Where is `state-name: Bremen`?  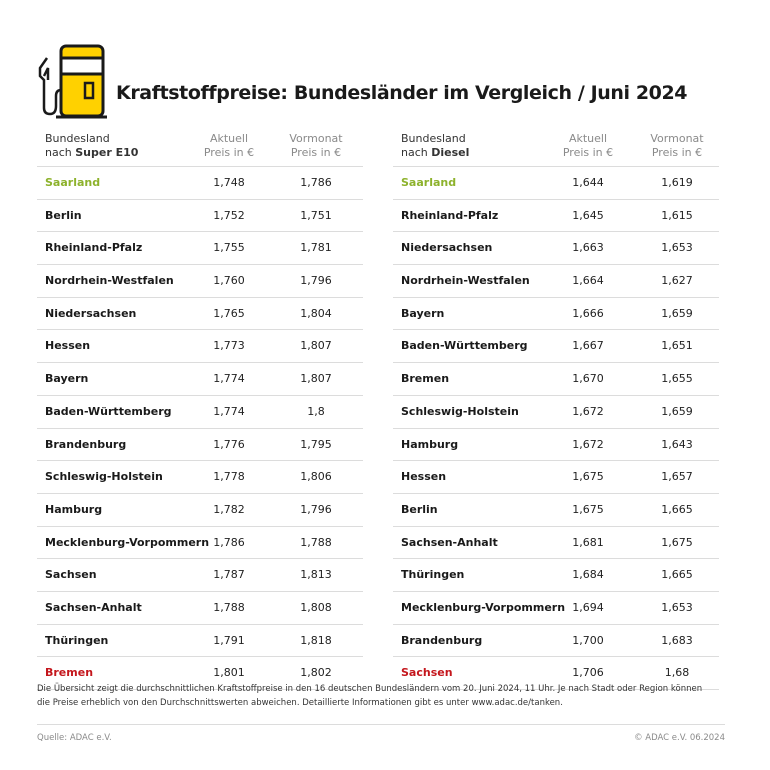
state-name: Bremen is located at coordinates (69, 673).